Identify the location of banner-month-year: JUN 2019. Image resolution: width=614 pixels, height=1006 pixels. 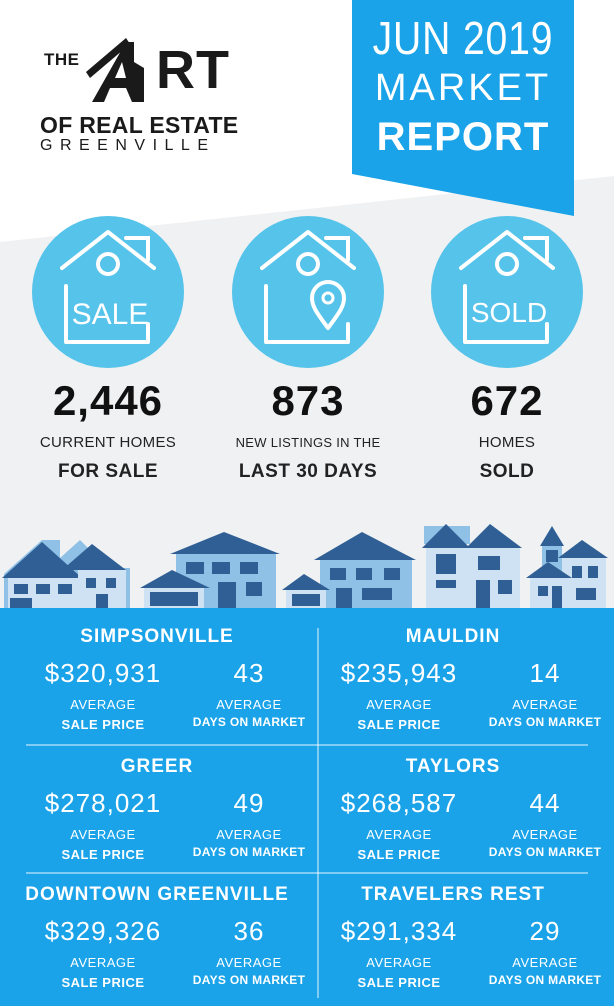
(463, 38).